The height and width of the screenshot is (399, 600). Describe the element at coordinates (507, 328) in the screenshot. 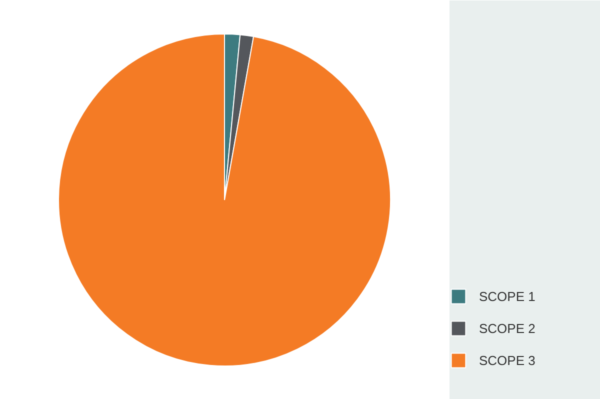

I see `legend-label: SCOPE 2` at that location.